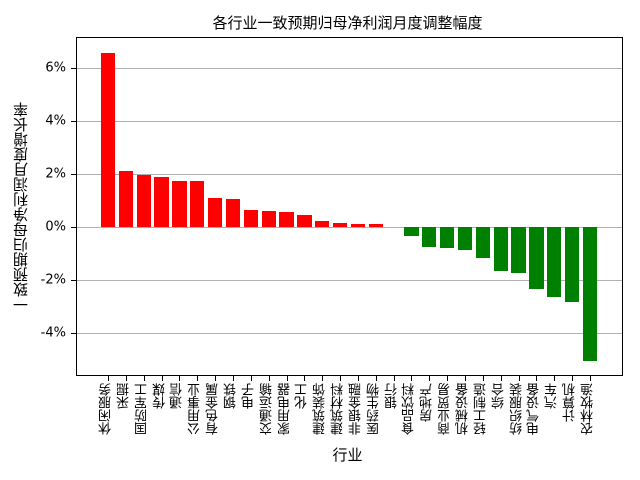 Image resolution: width=640 pixels, height=480 pixels. I want to click on x-tick-label: 汽车, so click(553, 396).